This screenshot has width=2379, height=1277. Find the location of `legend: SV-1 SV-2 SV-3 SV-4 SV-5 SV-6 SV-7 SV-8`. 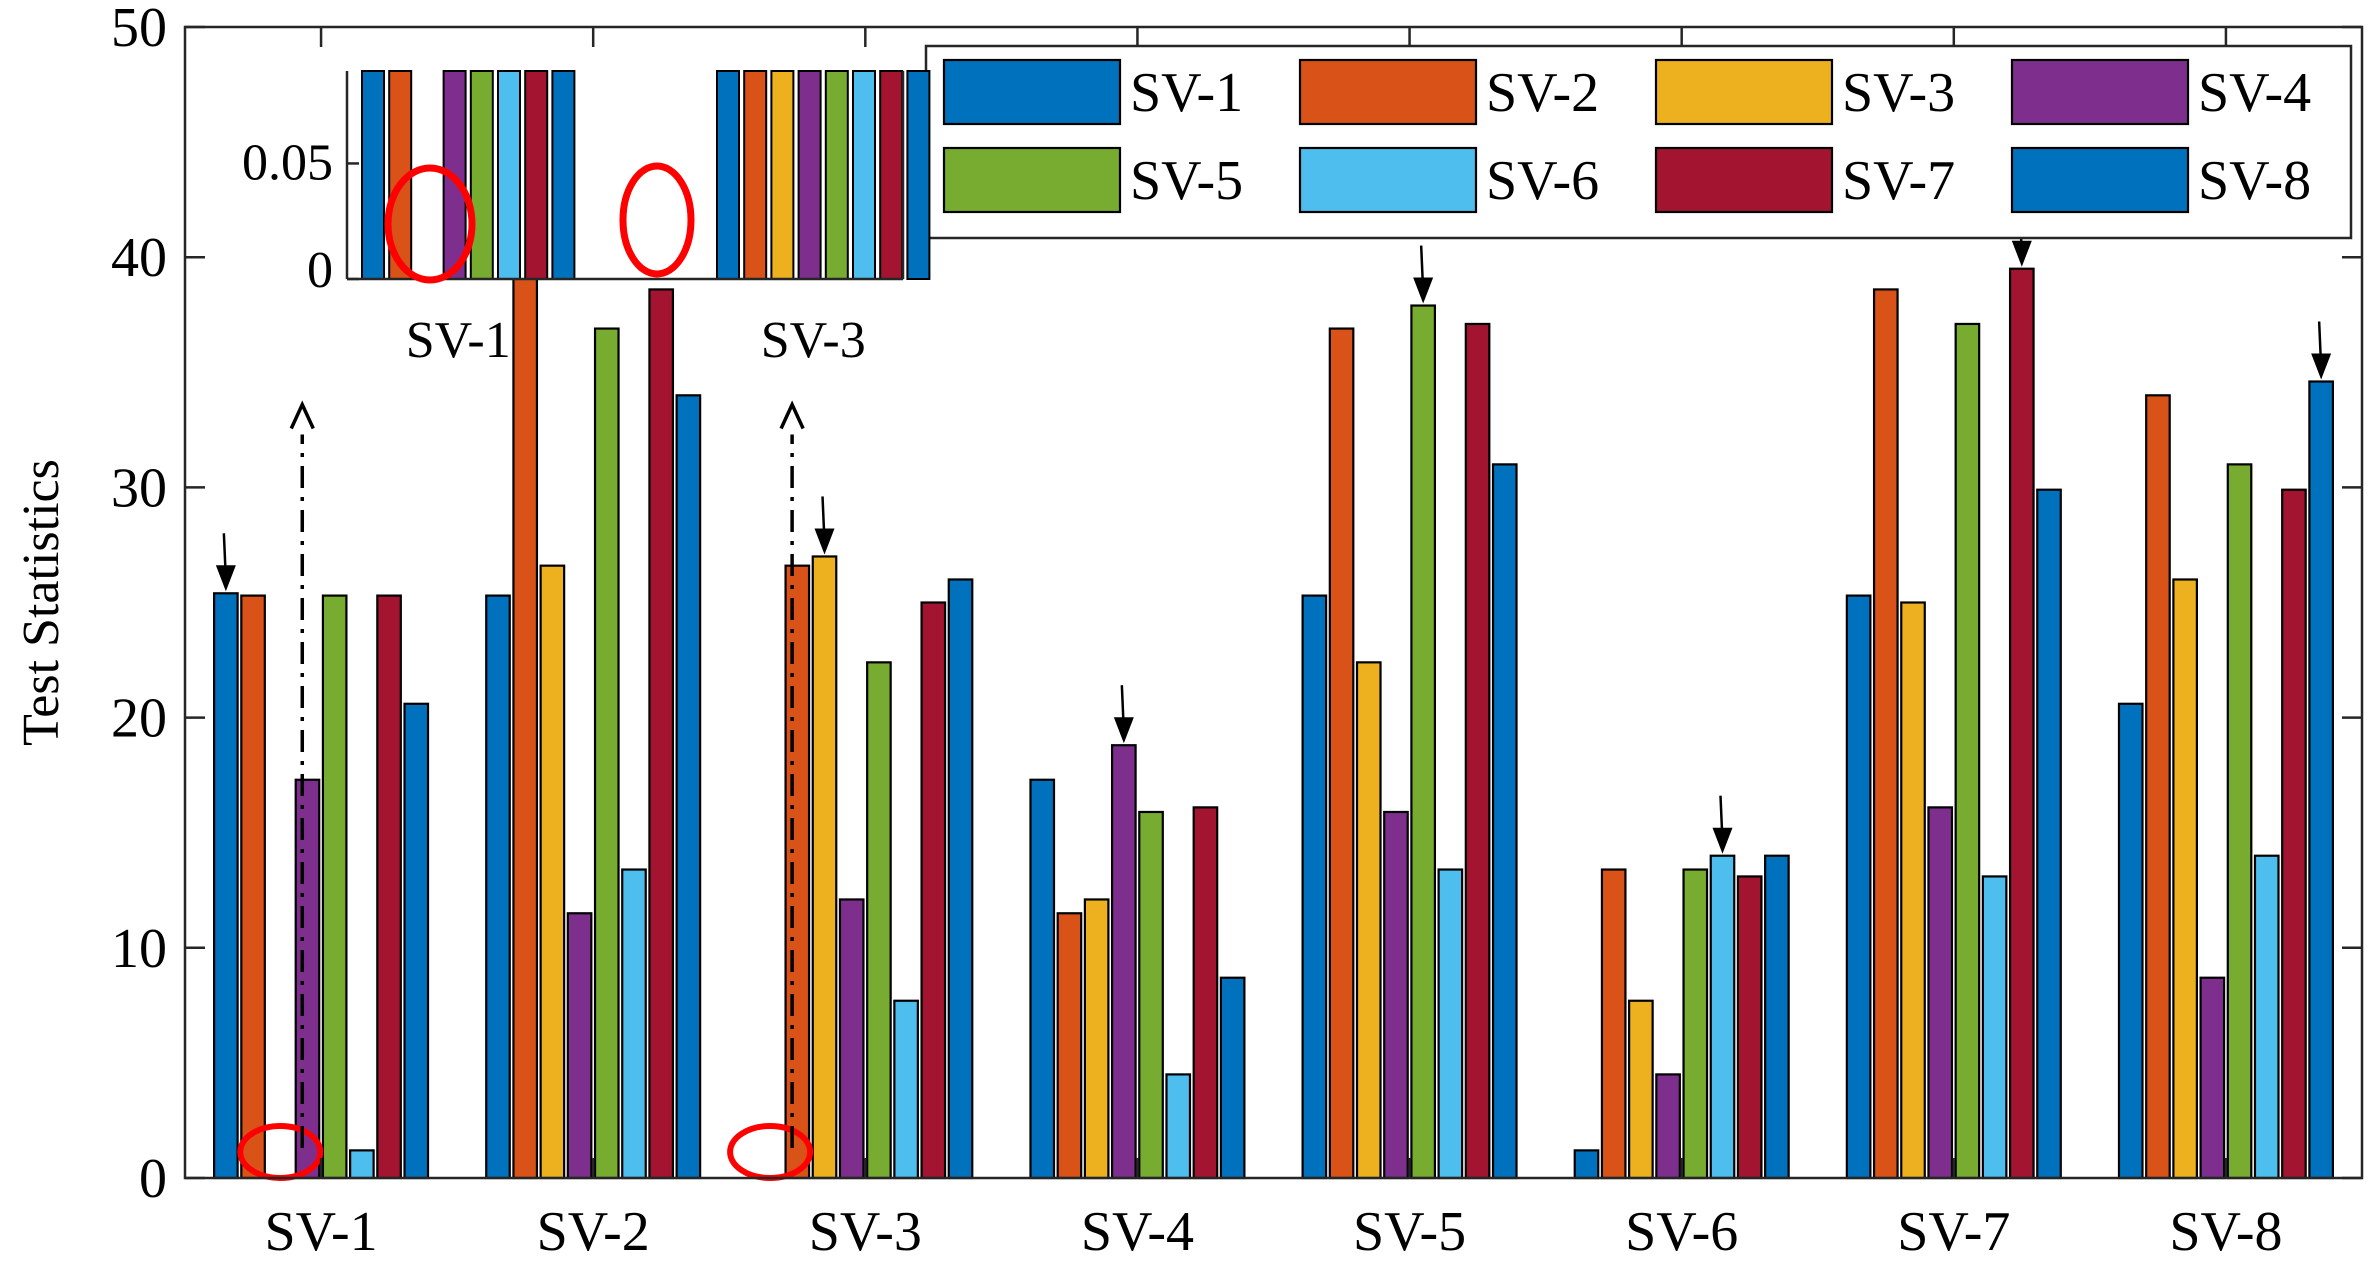

legend: SV-1 SV-2 SV-3 SV-4 SV-5 SV-6 SV-7 SV-8 is located at coordinates (1638, 142).